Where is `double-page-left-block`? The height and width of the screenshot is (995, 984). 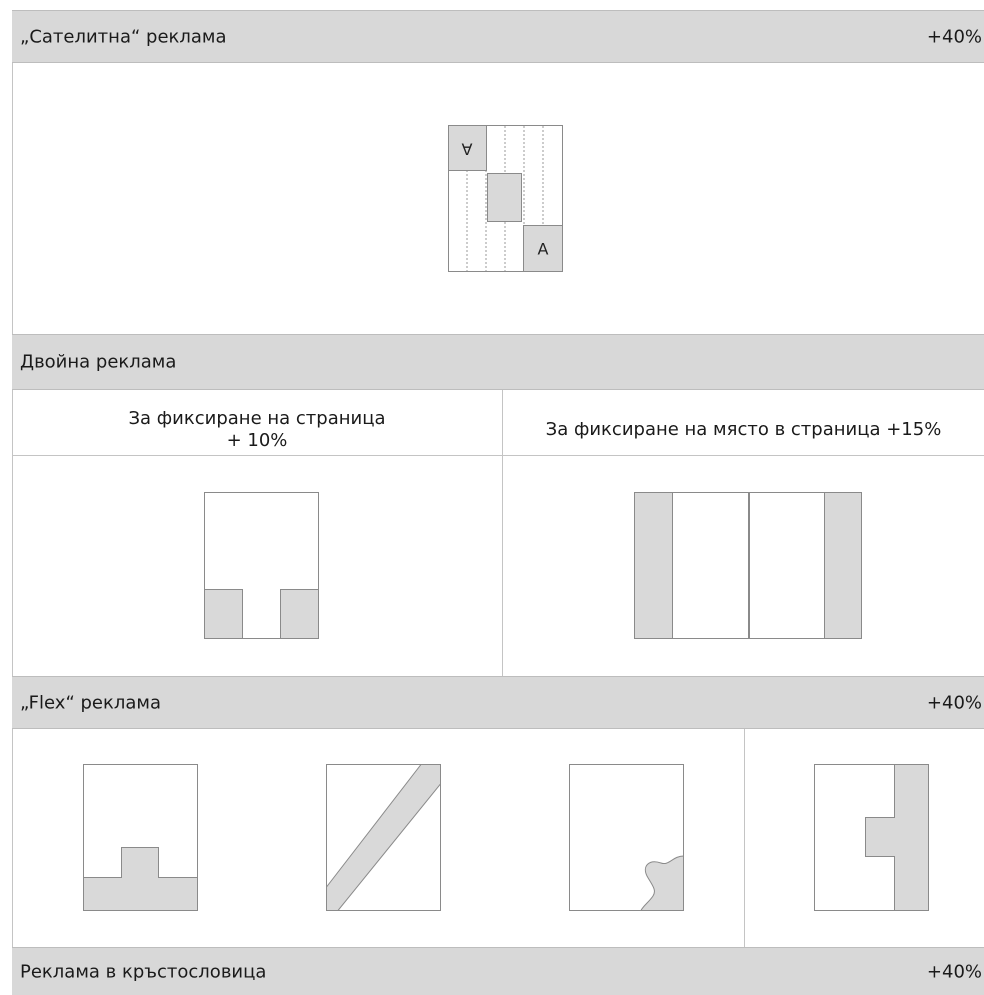
double-page-left-block is located at coordinates (223, 614).